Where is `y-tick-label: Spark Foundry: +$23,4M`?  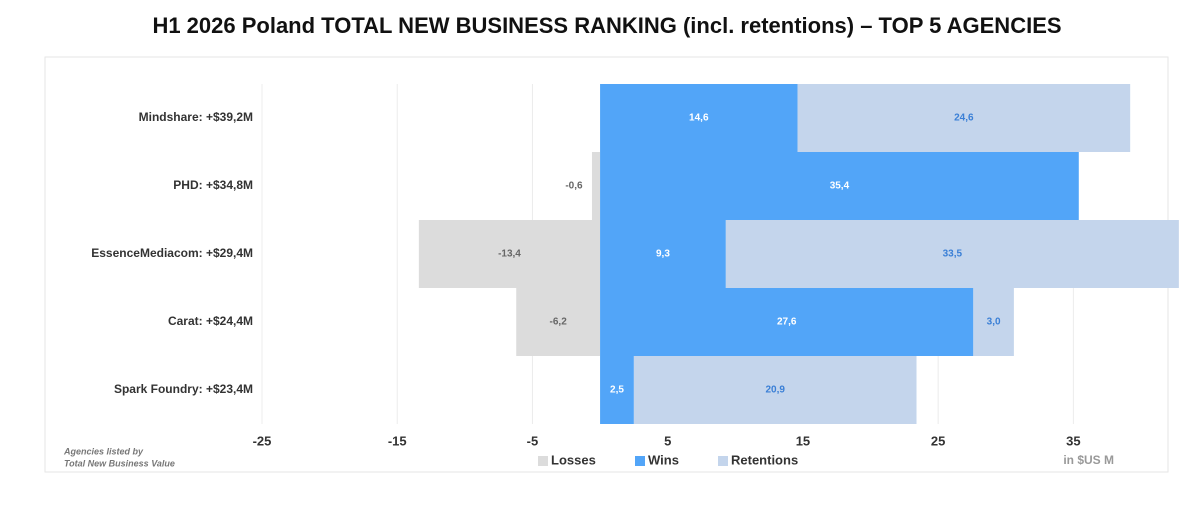 y-tick-label: Spark Foundry: +$23,4M is located at coordinates (183, 389).